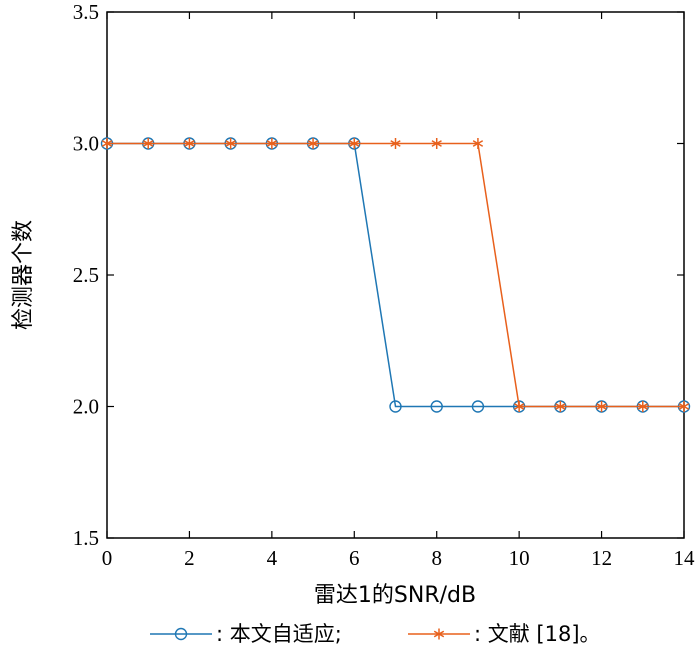  I want to click on y-tick-label: 2.5, so click(86, 275).